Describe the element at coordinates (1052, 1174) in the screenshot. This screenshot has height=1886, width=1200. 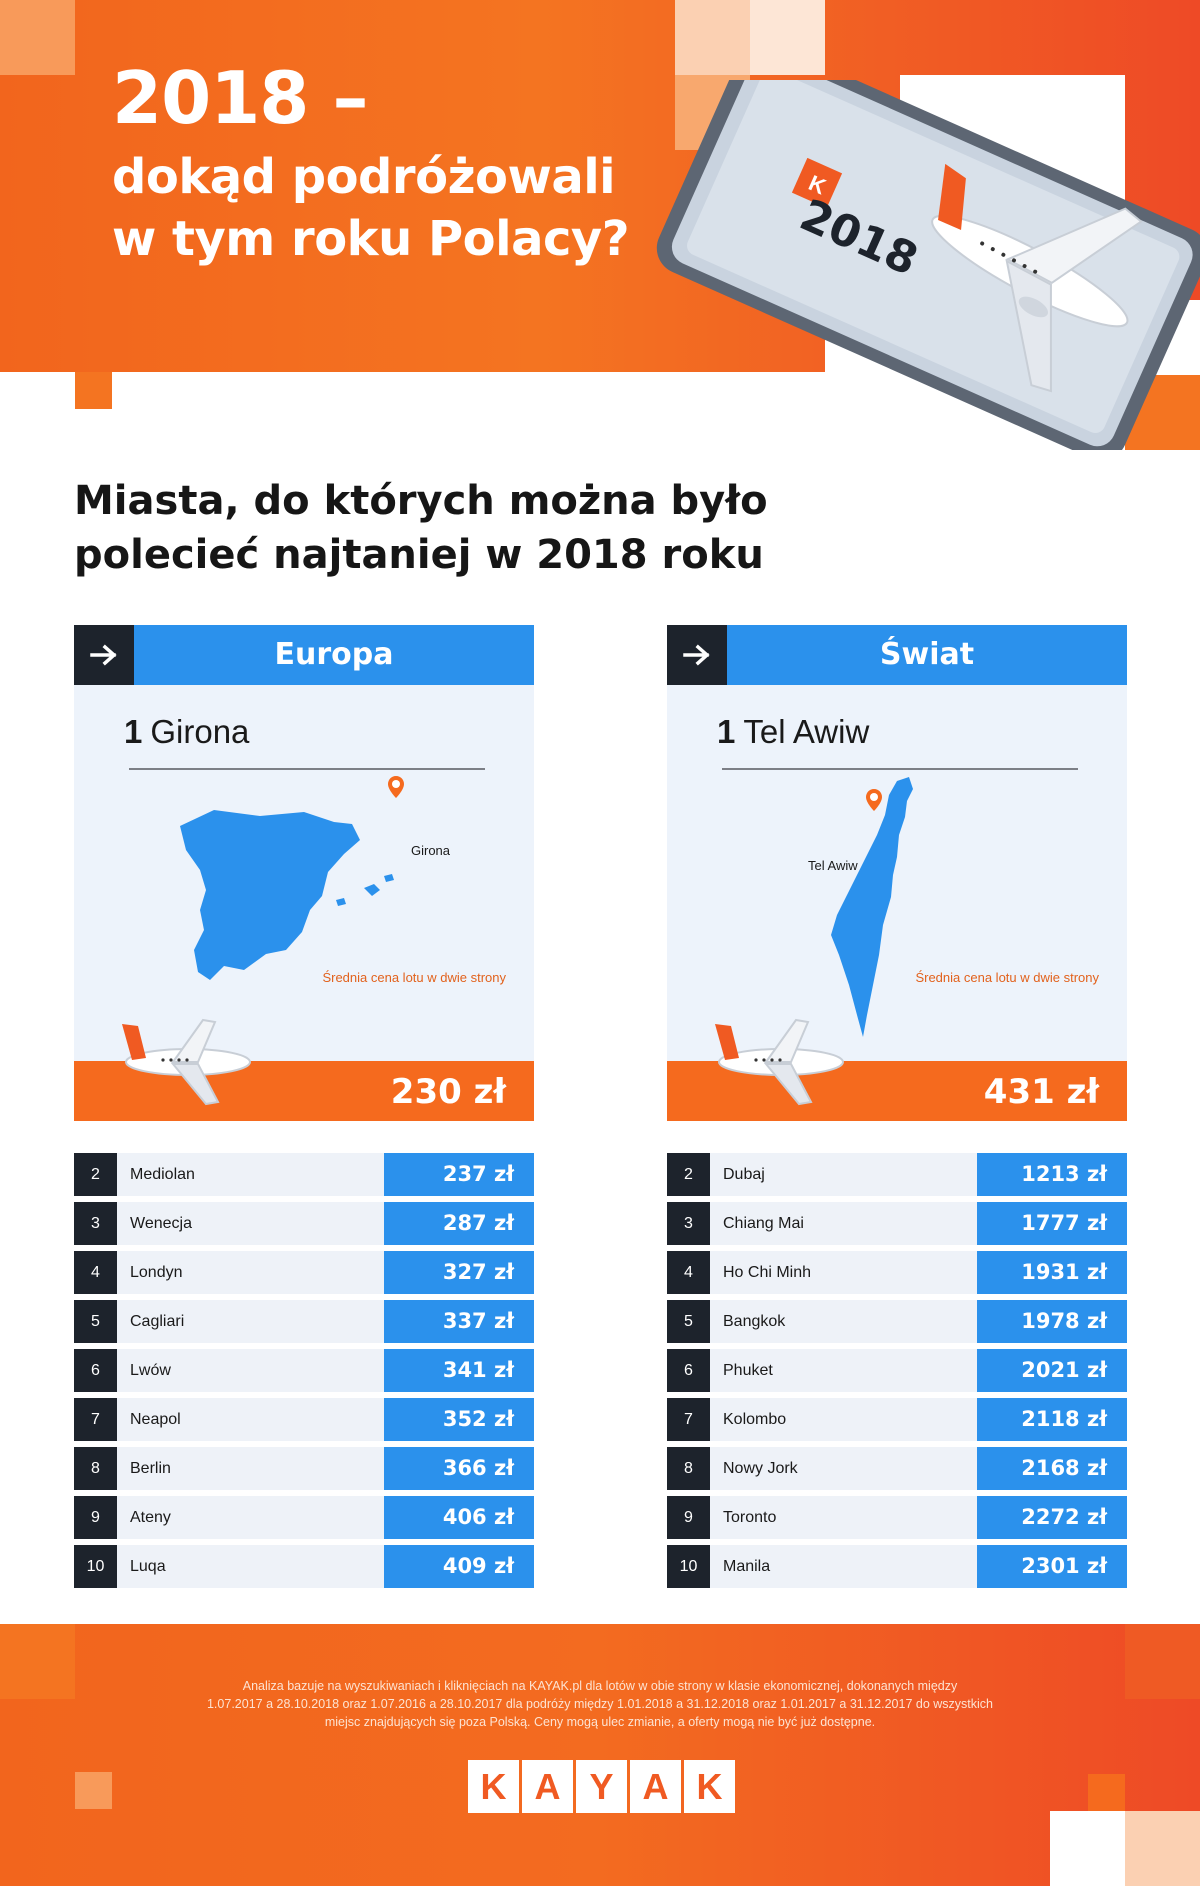
I see `price-value: 1213 zł` at that location.